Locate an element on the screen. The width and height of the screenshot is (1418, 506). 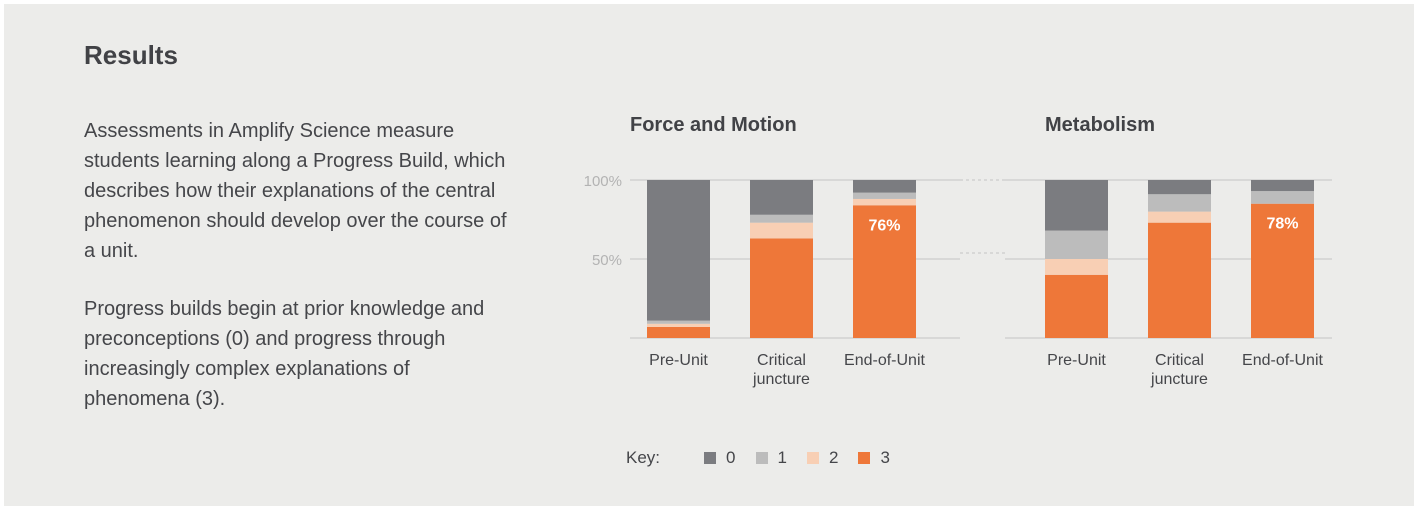
chart-key: Key: 0 1 2 3 is located at coordinates (768, 458).